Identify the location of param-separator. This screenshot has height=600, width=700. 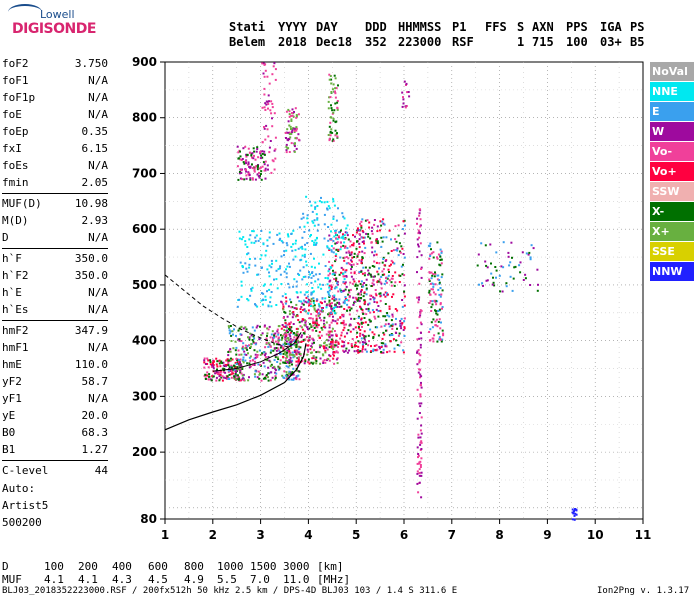
(55, 320).